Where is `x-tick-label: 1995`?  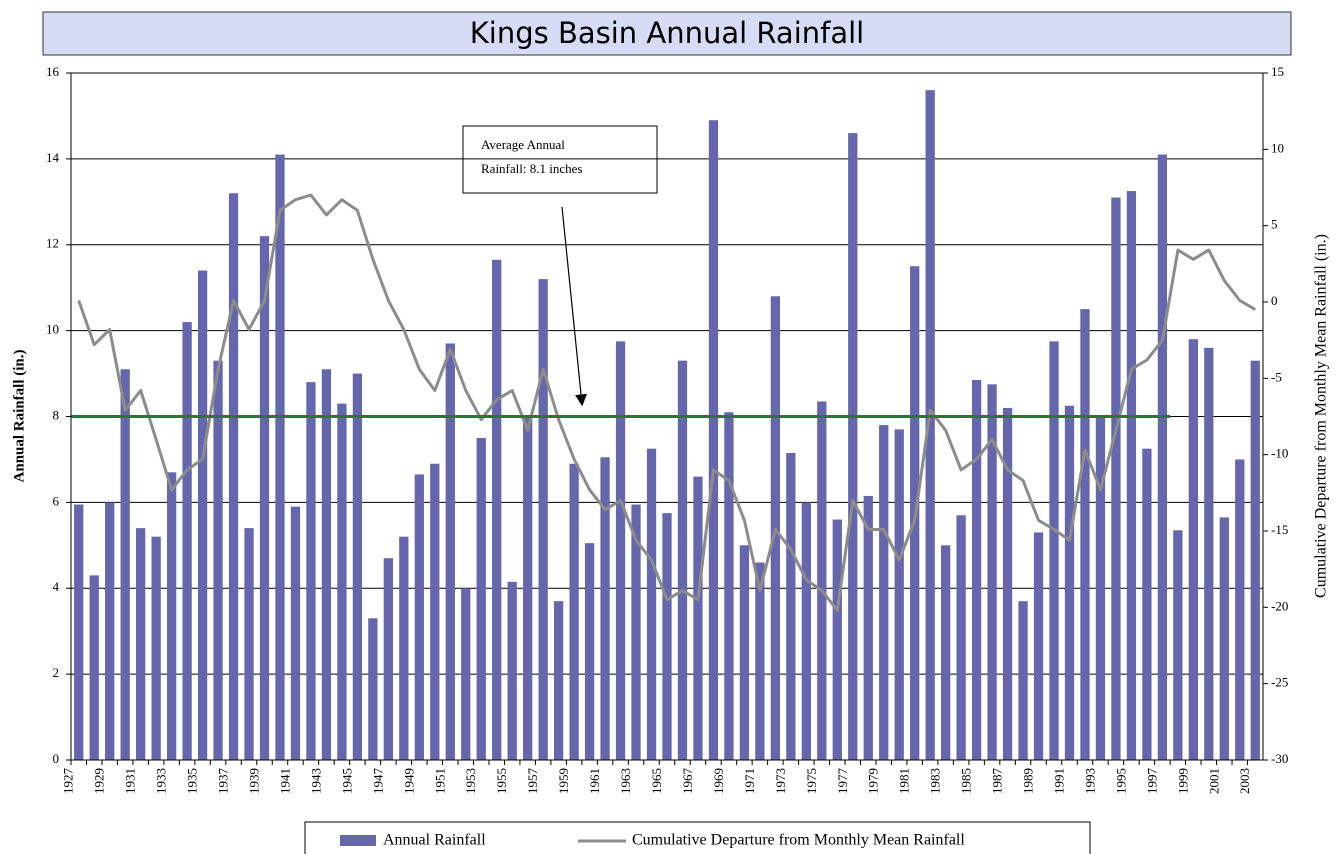
x-tick-label: 1995 is located at coordinates (1120, 781).